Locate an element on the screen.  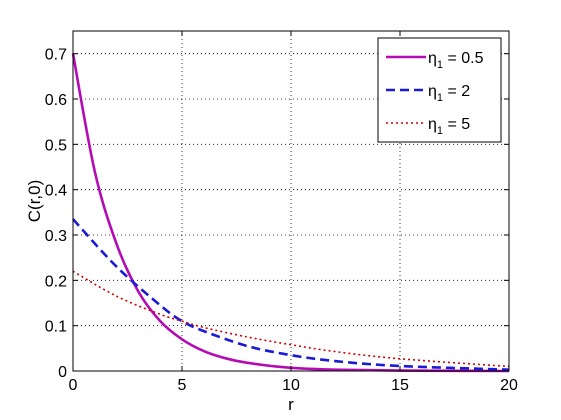
y-tick-label: 0 is located at coordinates (62, 372).